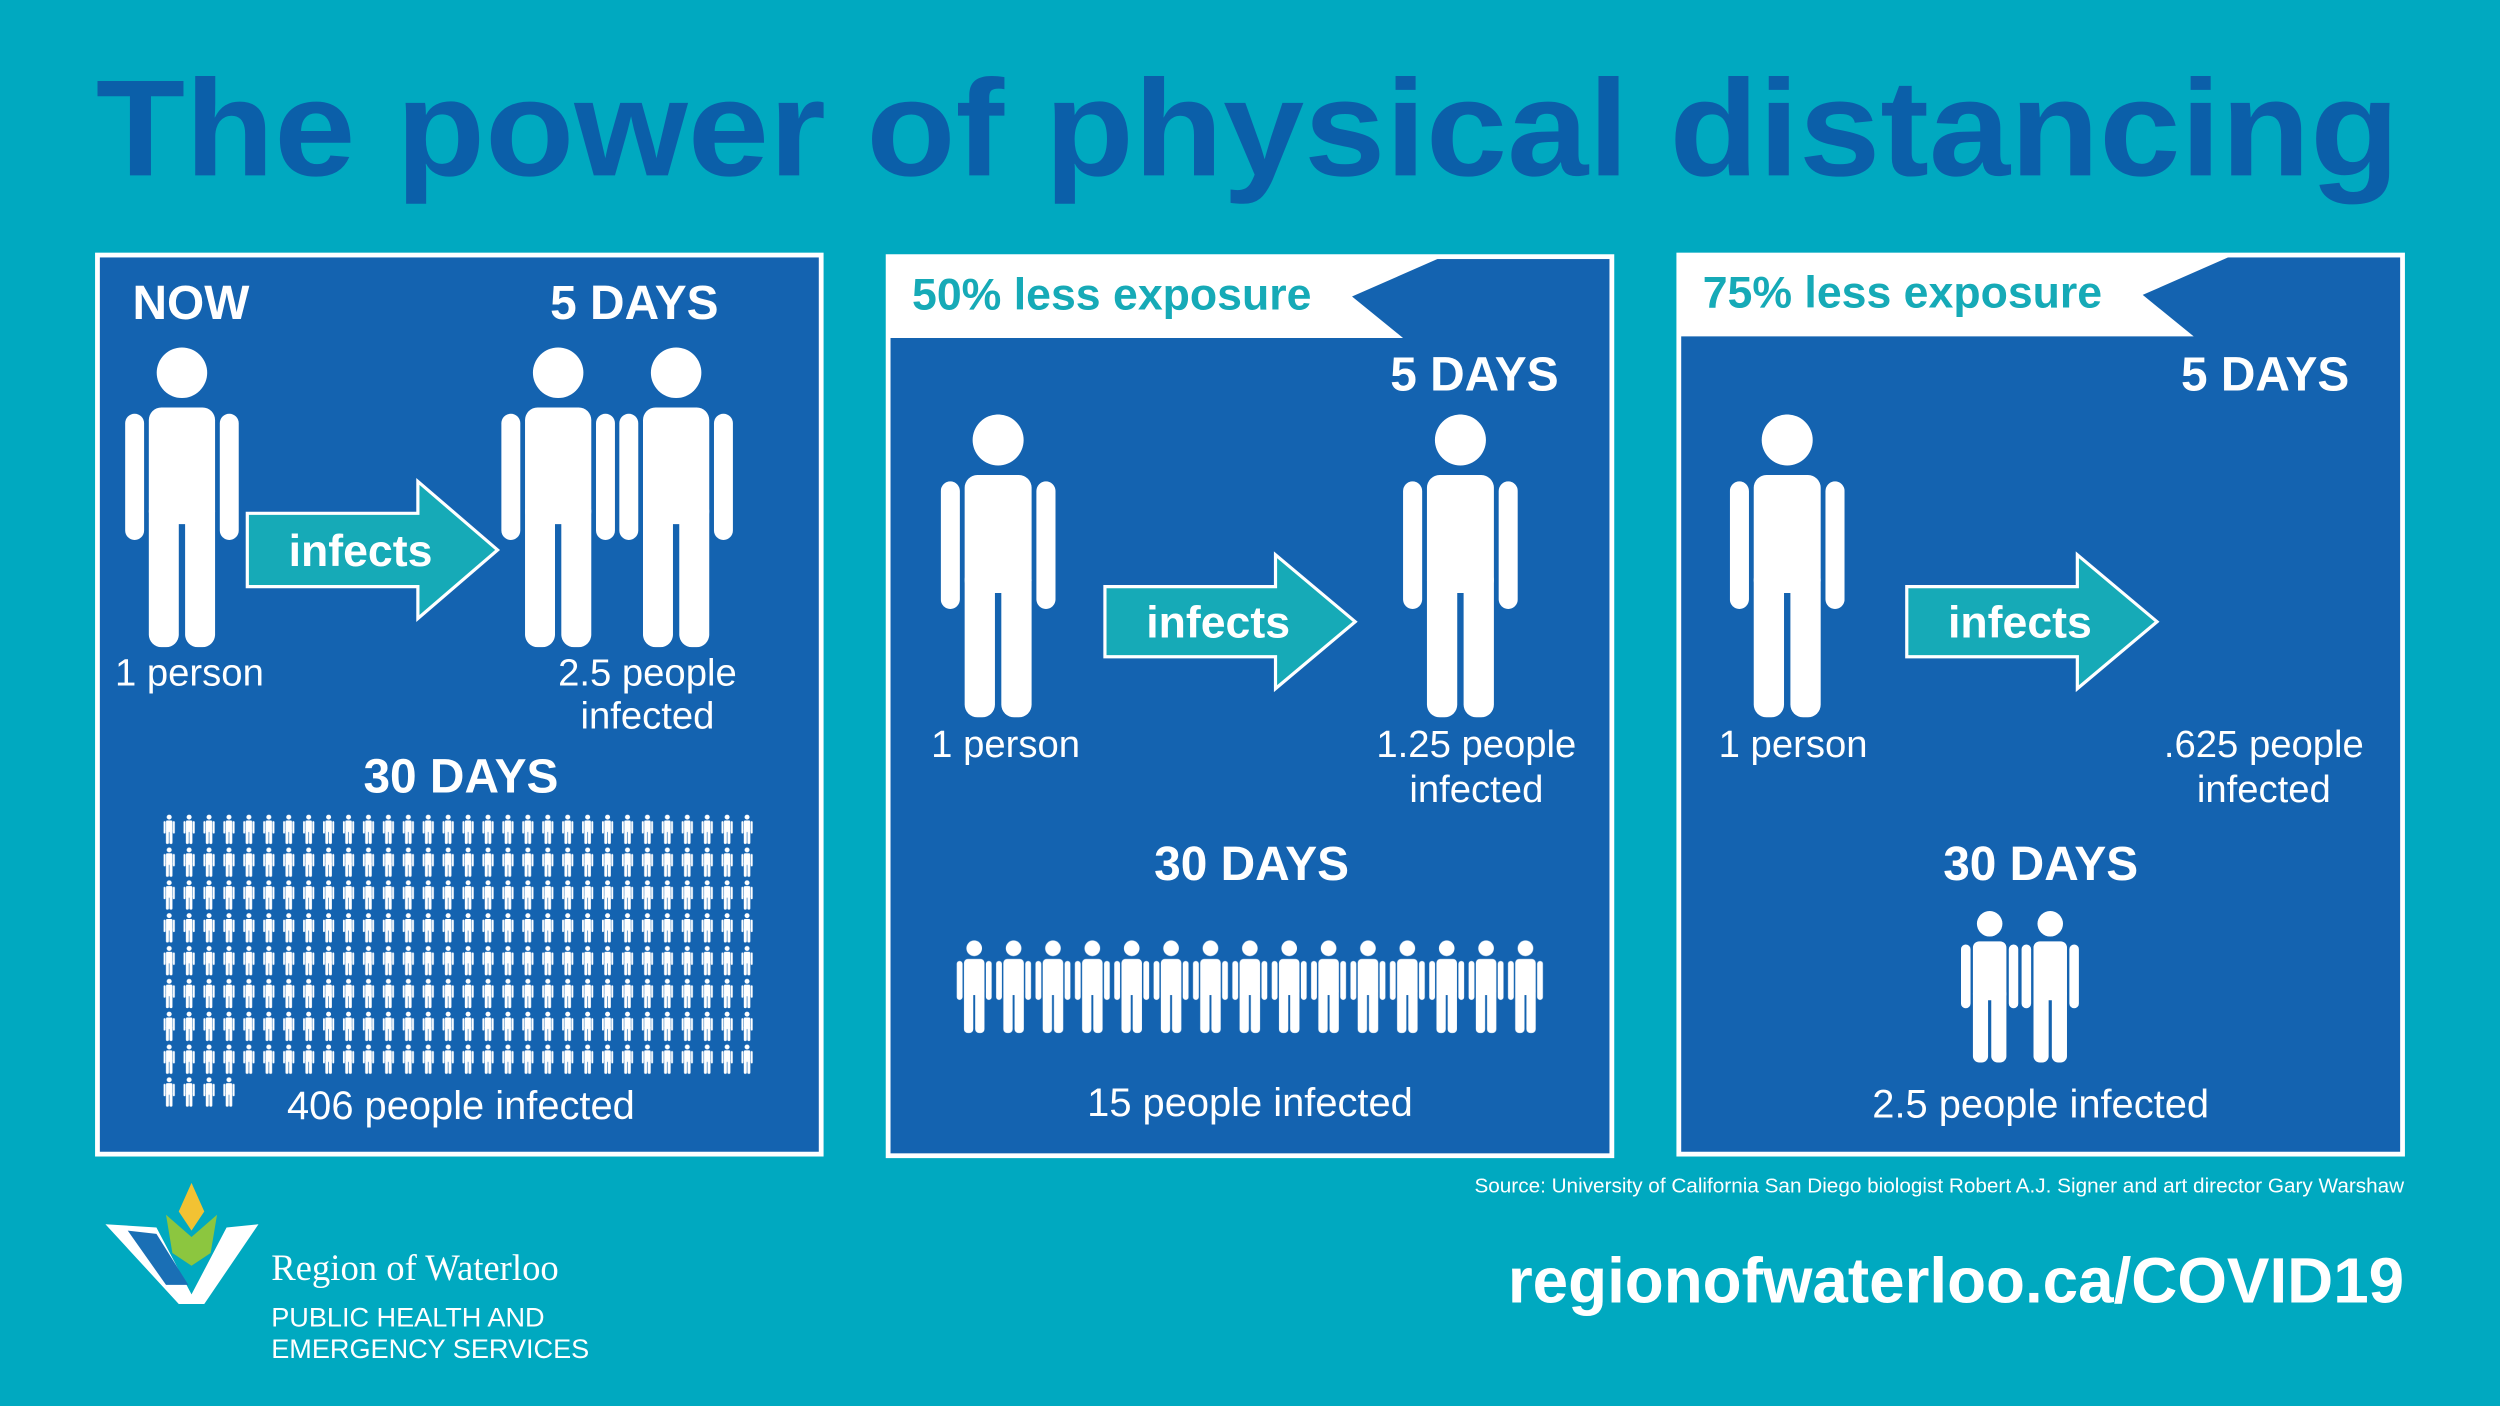  Describe the element at coordinates (1247, 128) in the screenshot. I see `title: The power of physical distancing` at that location.